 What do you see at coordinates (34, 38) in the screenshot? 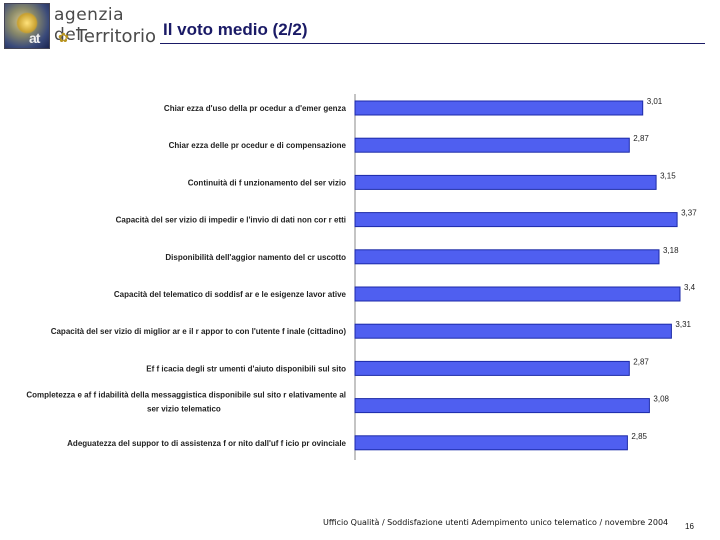
I see `logo-monogram: at` at bounding box center [34, 38].